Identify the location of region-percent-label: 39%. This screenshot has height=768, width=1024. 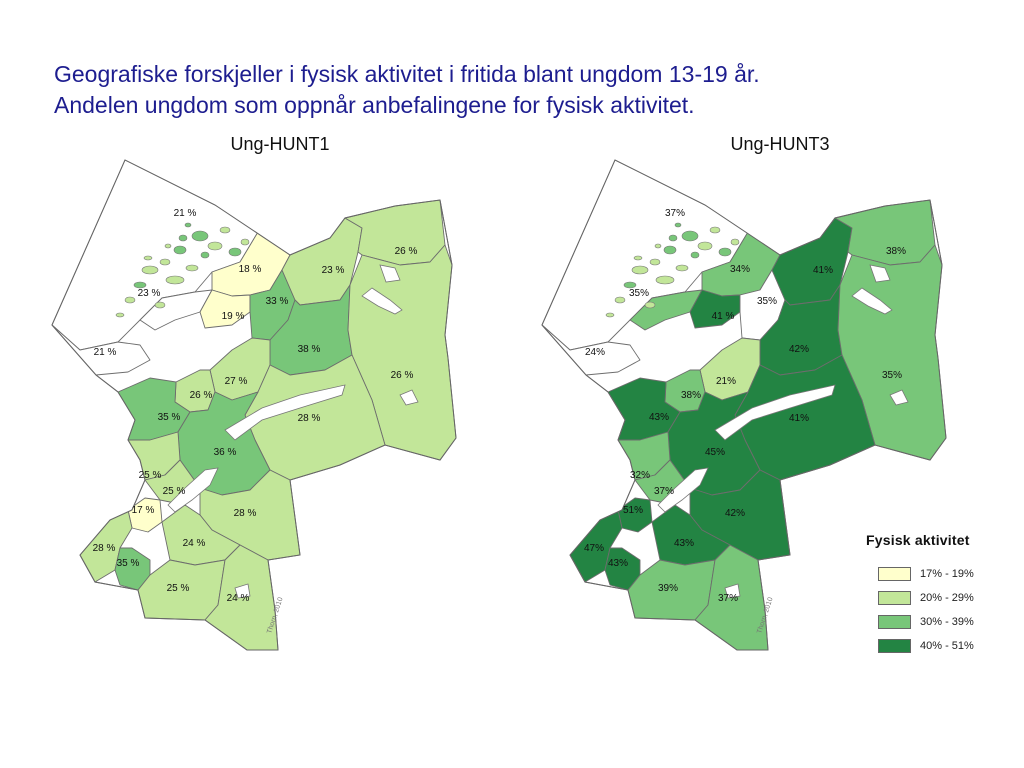
(668, 588).